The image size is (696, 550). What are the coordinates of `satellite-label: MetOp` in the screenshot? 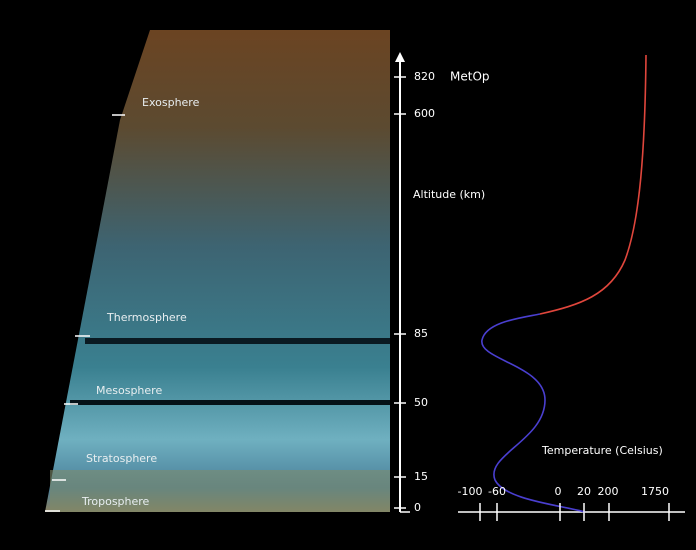 It's located at (470, 77).